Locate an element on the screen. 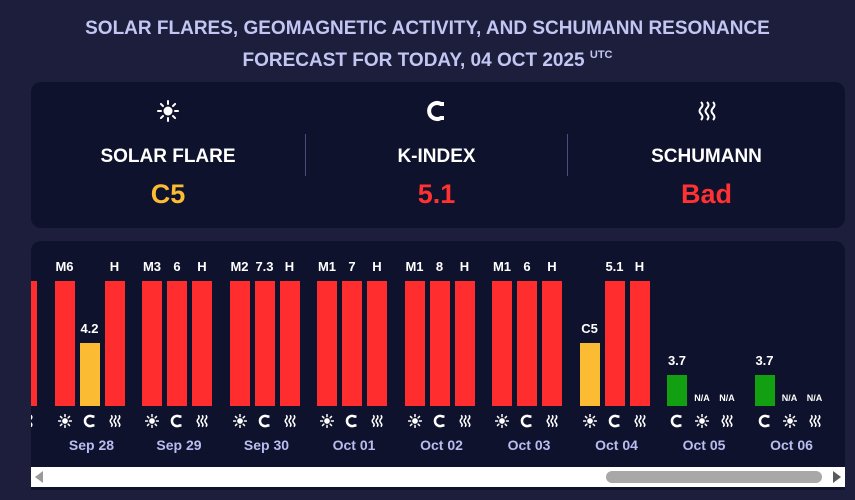 The image size is (855, 500). schumann-value-label: N/A is located at coordinates (727, 398).